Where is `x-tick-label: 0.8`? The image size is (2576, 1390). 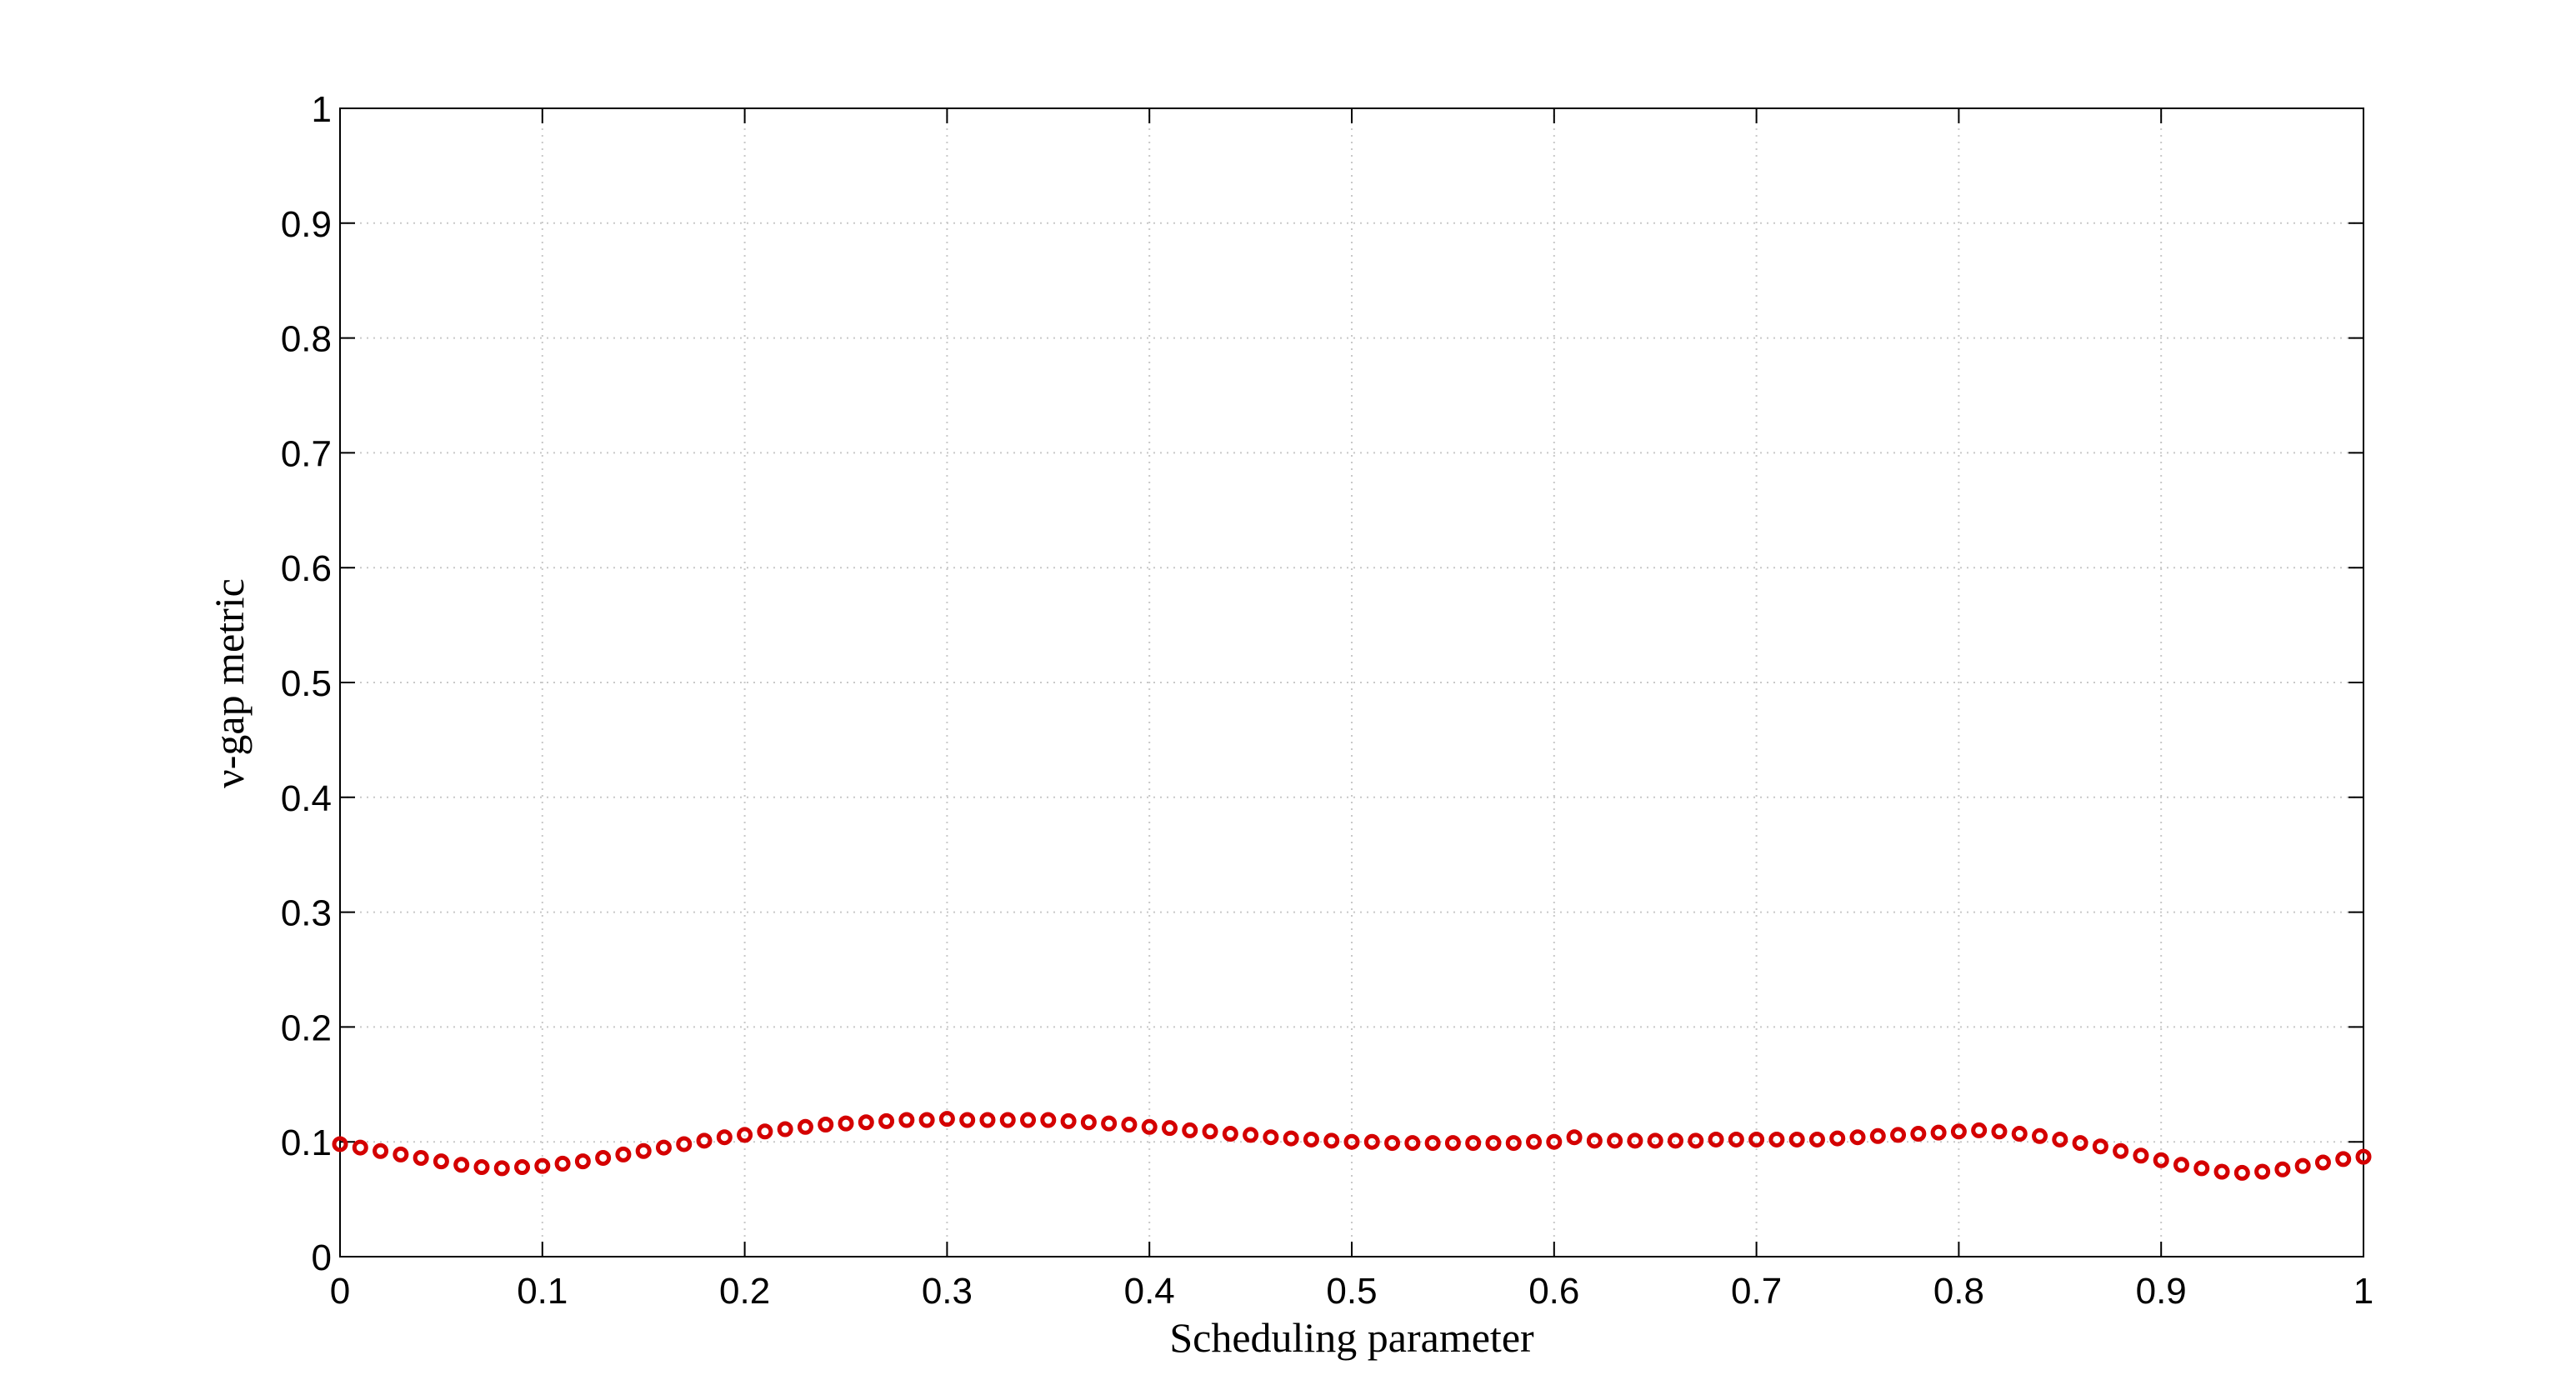 x-tick-label: 0.8 is located at coordinates (1958, 1291).